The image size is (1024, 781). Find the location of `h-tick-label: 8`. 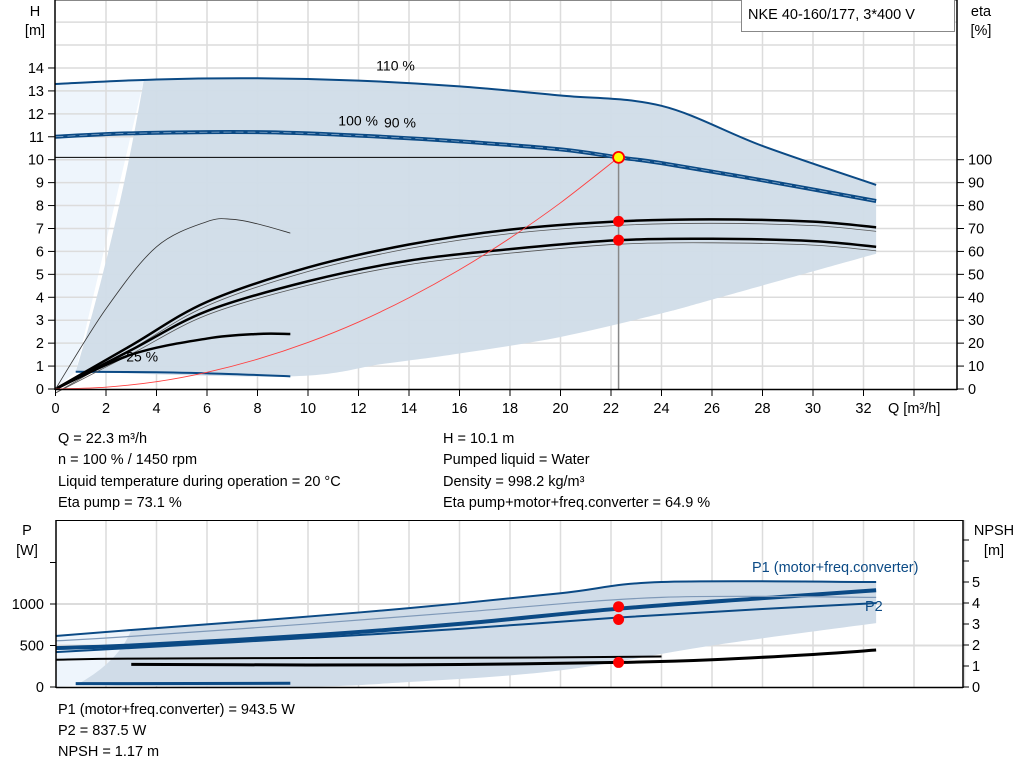

h-tick-label: 8 is located at coordinates (40, 207).